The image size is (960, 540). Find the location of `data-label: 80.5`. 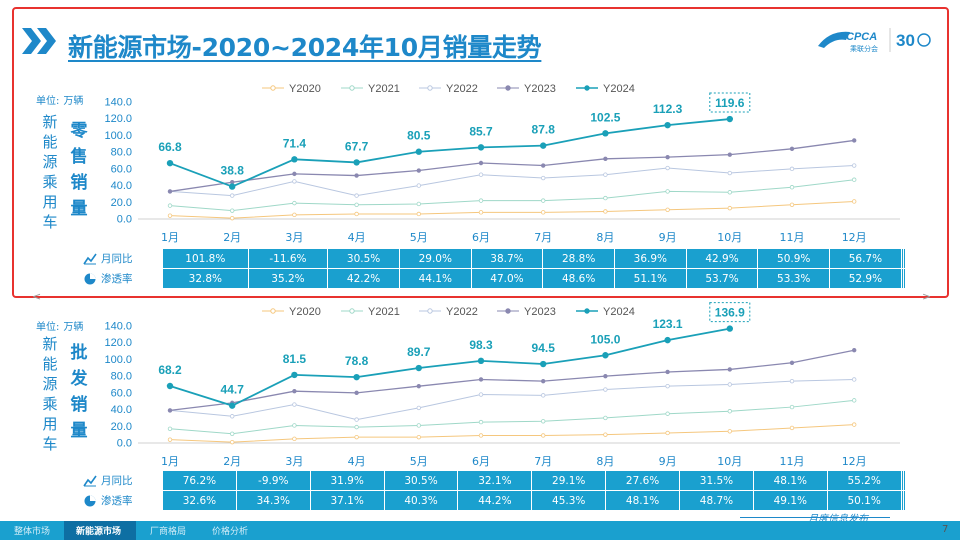

data-label: 80.5 is located at coordinates (419, 136).